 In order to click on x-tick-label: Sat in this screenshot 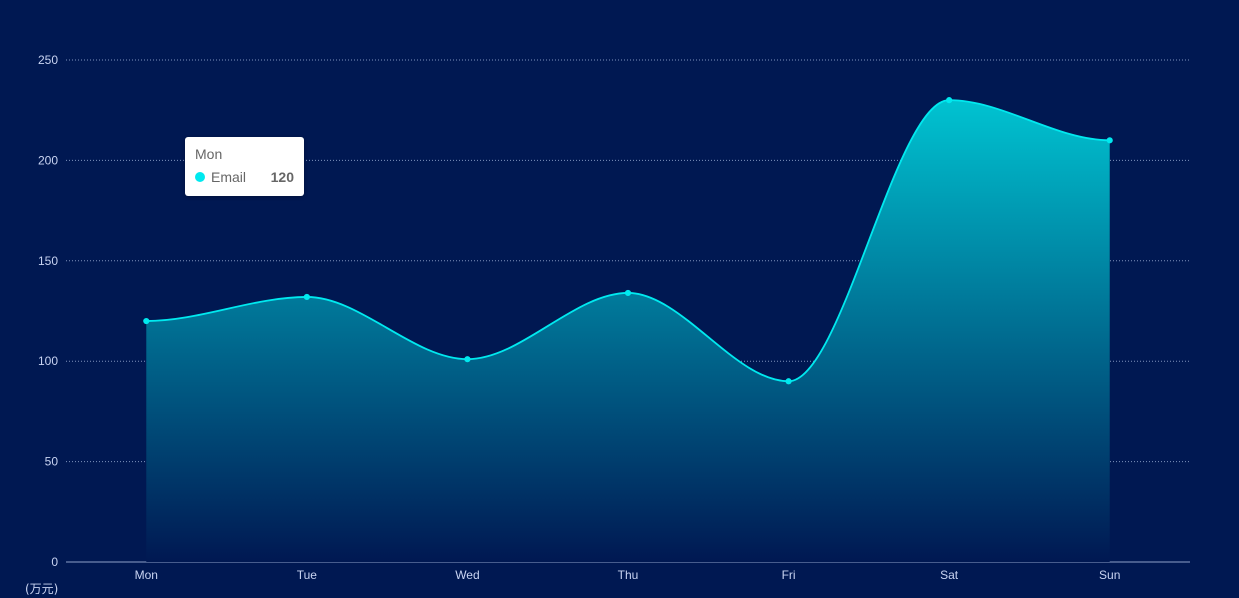, I will do `click(949, 575)`.